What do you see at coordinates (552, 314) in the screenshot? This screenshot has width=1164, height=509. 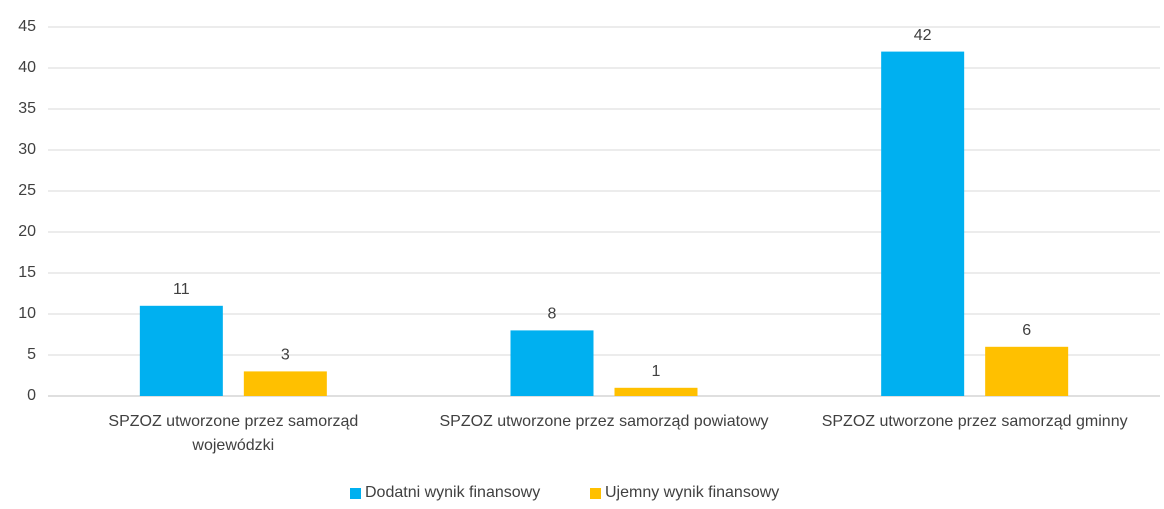 I see `data-label: 8` at bounding box center [552, 314].